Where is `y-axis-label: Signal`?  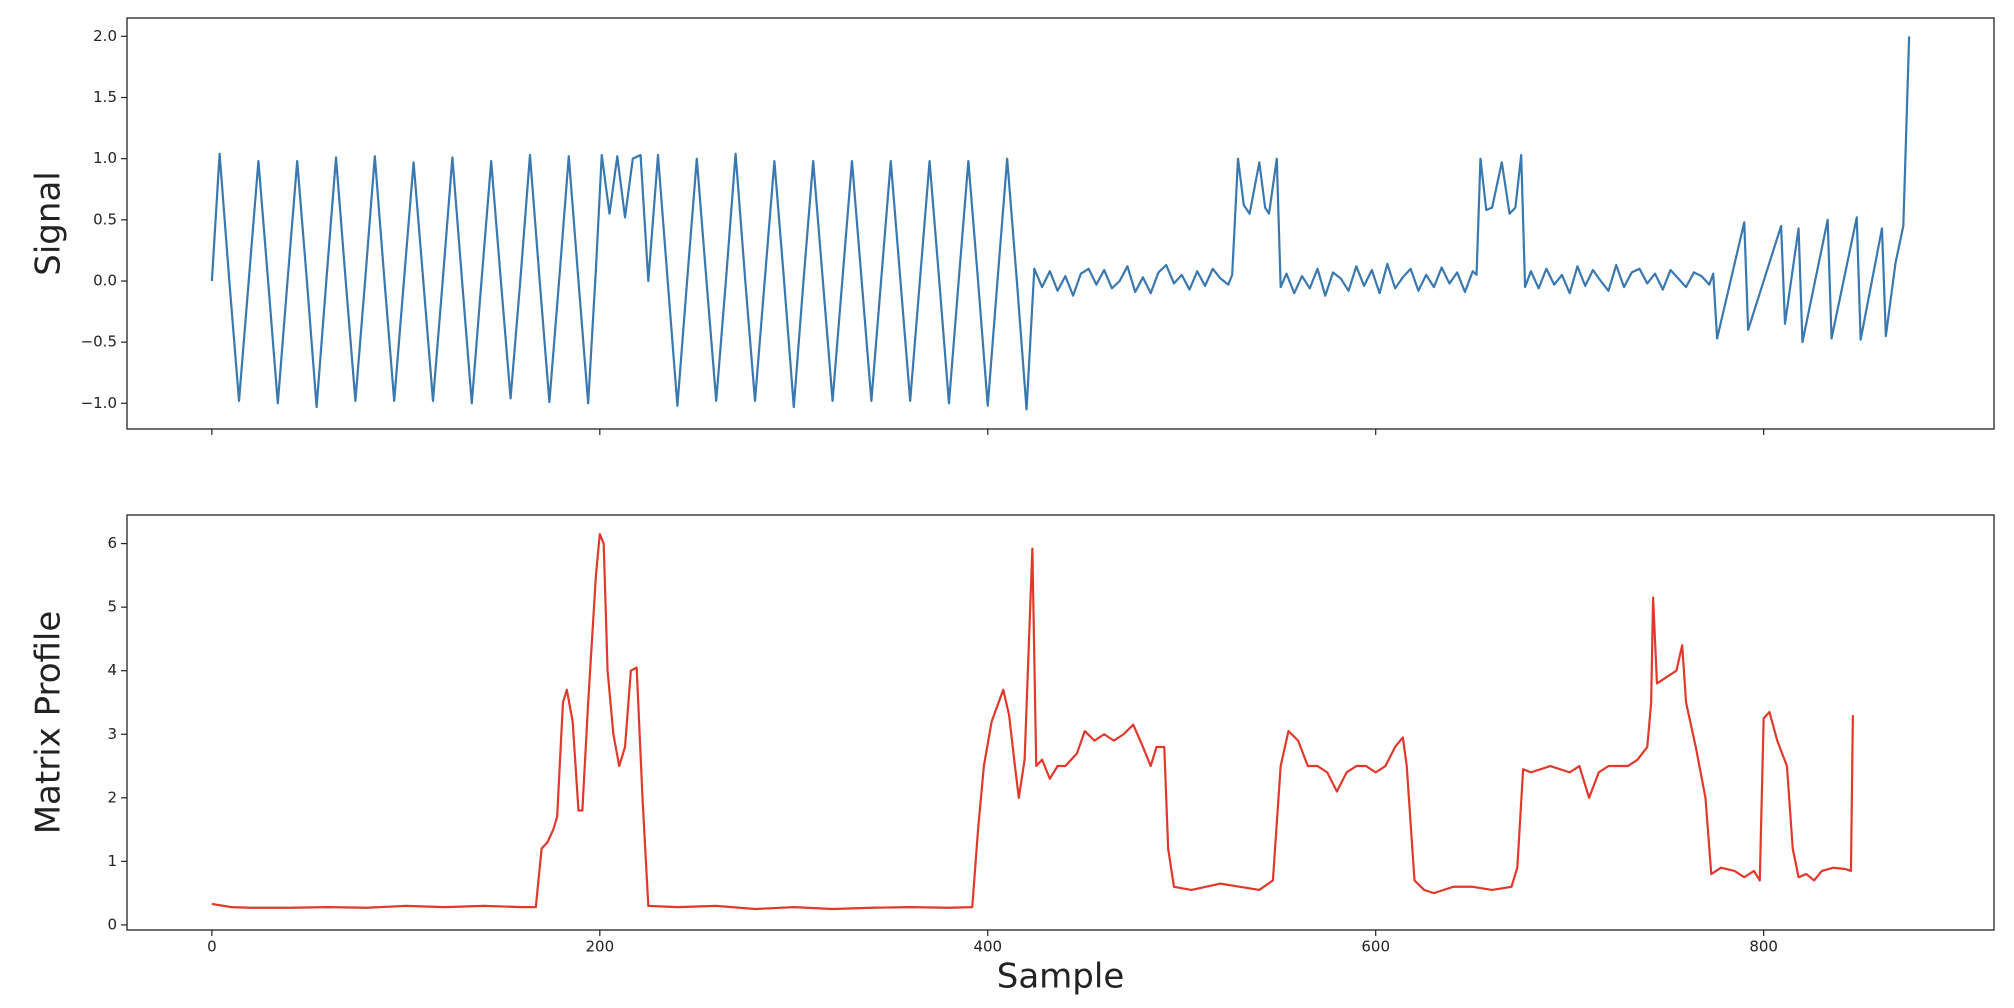 y-axis-label: Signal is located at coordinates (49, 223).